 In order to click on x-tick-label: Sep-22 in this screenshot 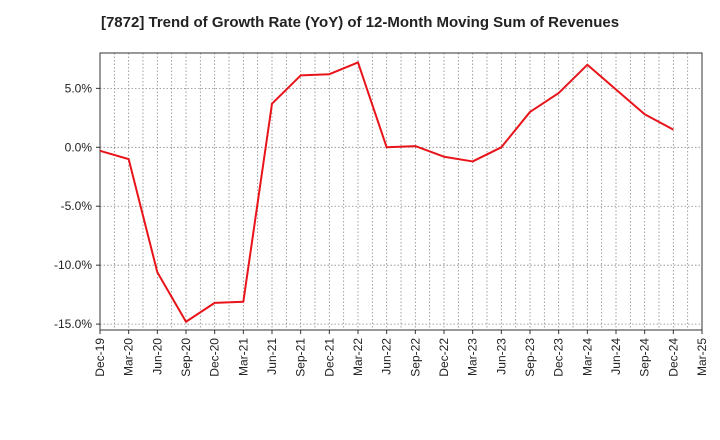, I will do `click(415, 357)`.